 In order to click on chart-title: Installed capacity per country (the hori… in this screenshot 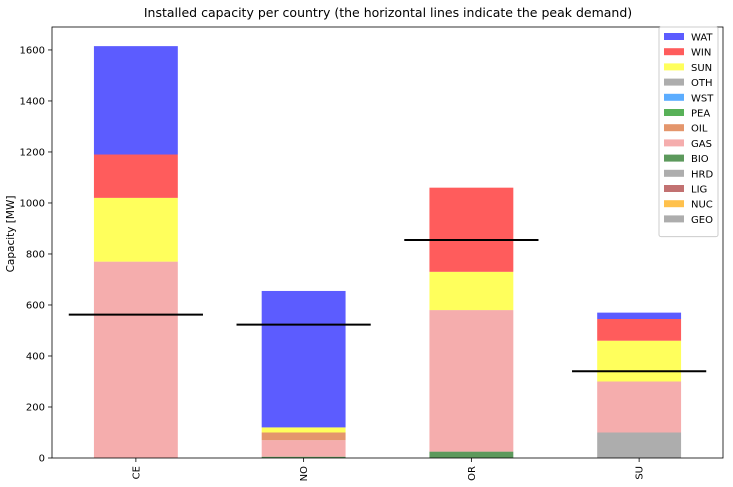, I will do `click(388, 12)`.